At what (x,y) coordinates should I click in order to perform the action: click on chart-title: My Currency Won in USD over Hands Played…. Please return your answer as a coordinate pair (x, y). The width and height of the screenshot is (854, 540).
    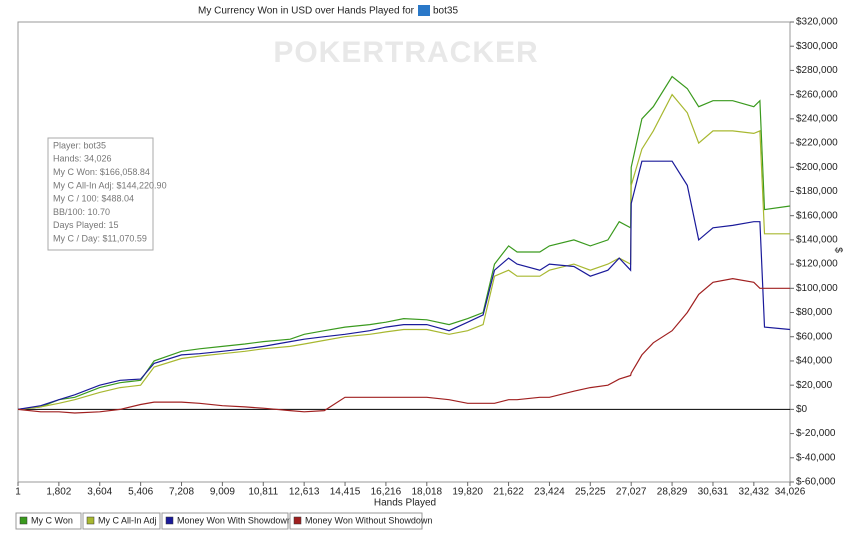
    Looking at the image, I should click on (306, 11).